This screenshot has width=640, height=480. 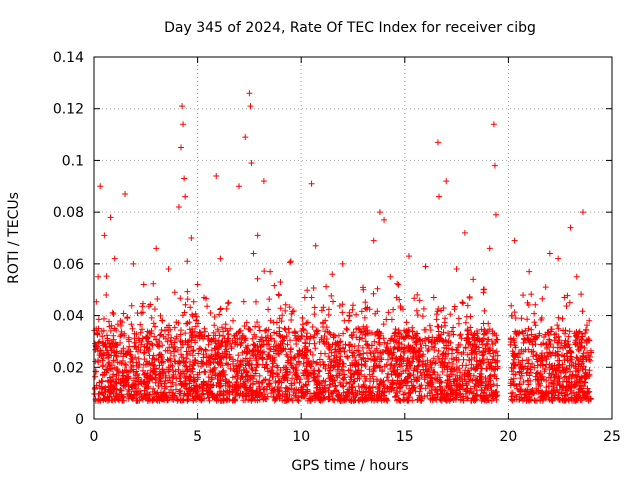 I want to click on y-tick-label: 0.12, so click(x=68, y=110).